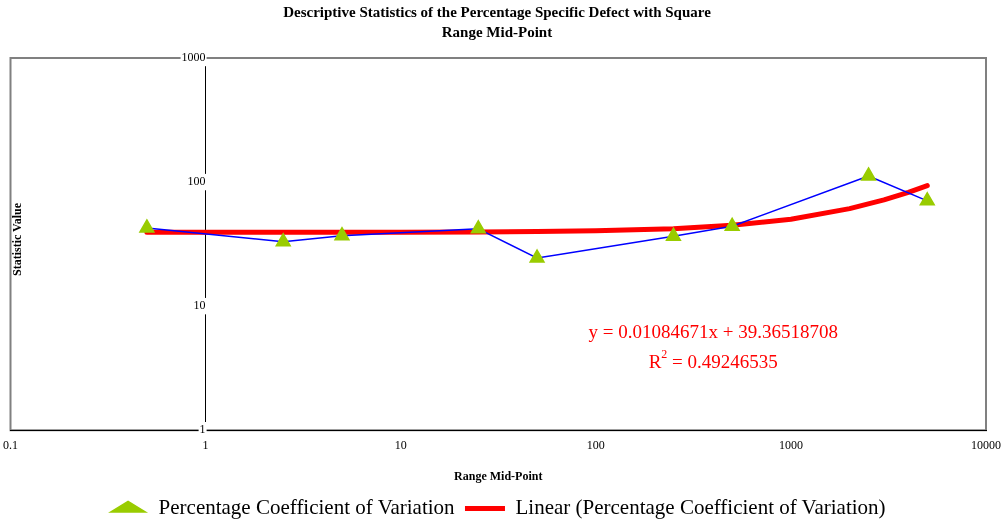 The height and width of the screenshot is (529, 1004). What do you see at coordinates (790, 444) in the screenshot?
I see `x-tick-label: 1000` at bounding box center [790, 444].